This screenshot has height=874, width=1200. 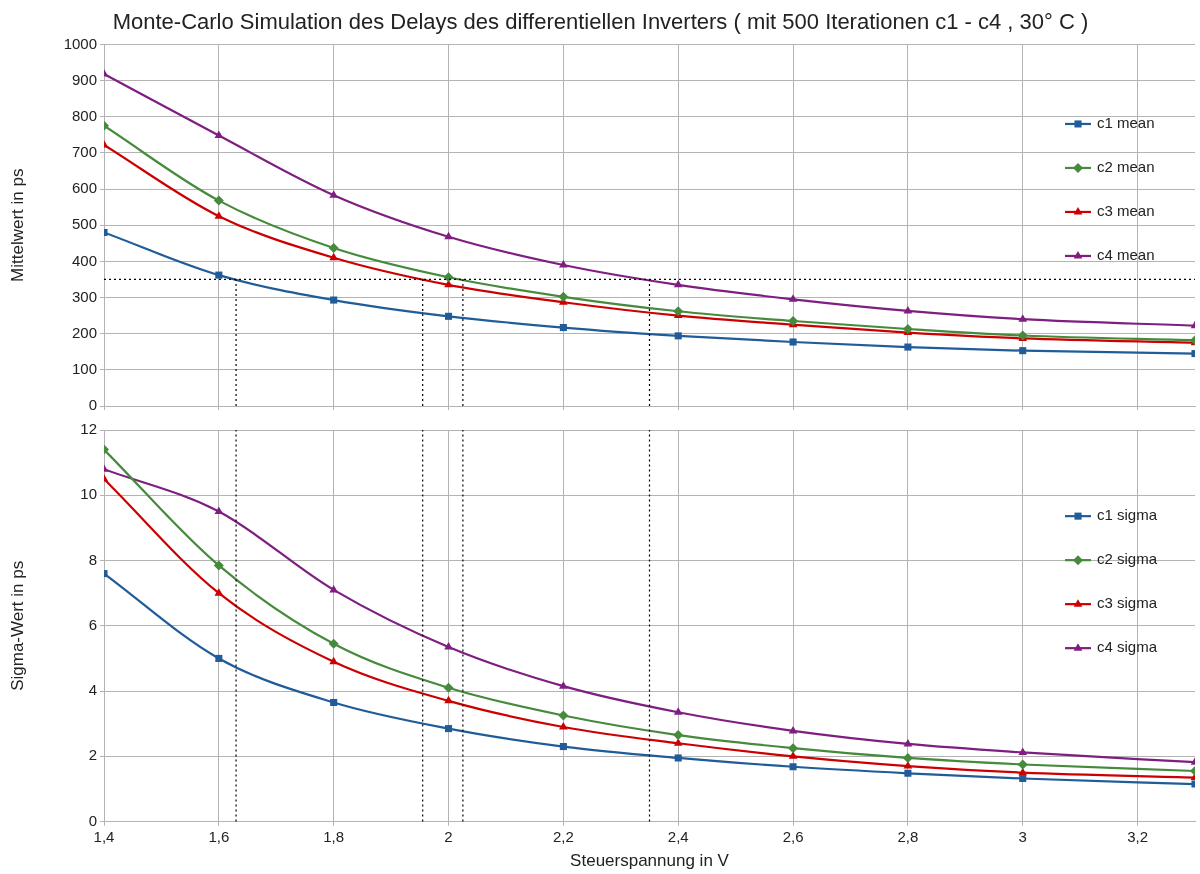 What do you see at coordinates (1127, 559) in the screenshot?
I see `legend-label: c2 sigma` at bounding box center [1127, 559].